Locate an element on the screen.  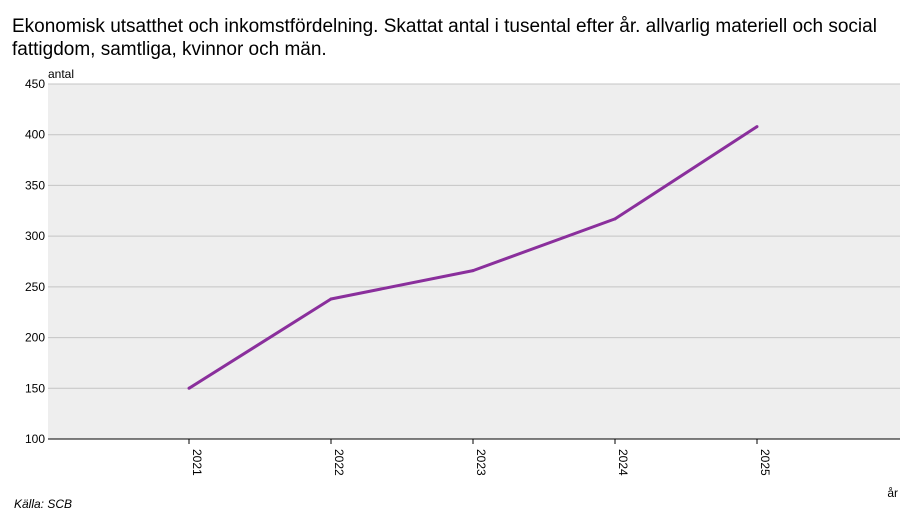
y-axis-ticks: 100 150 200 250 300 350 400 450 is located at coordinates (35, 261).